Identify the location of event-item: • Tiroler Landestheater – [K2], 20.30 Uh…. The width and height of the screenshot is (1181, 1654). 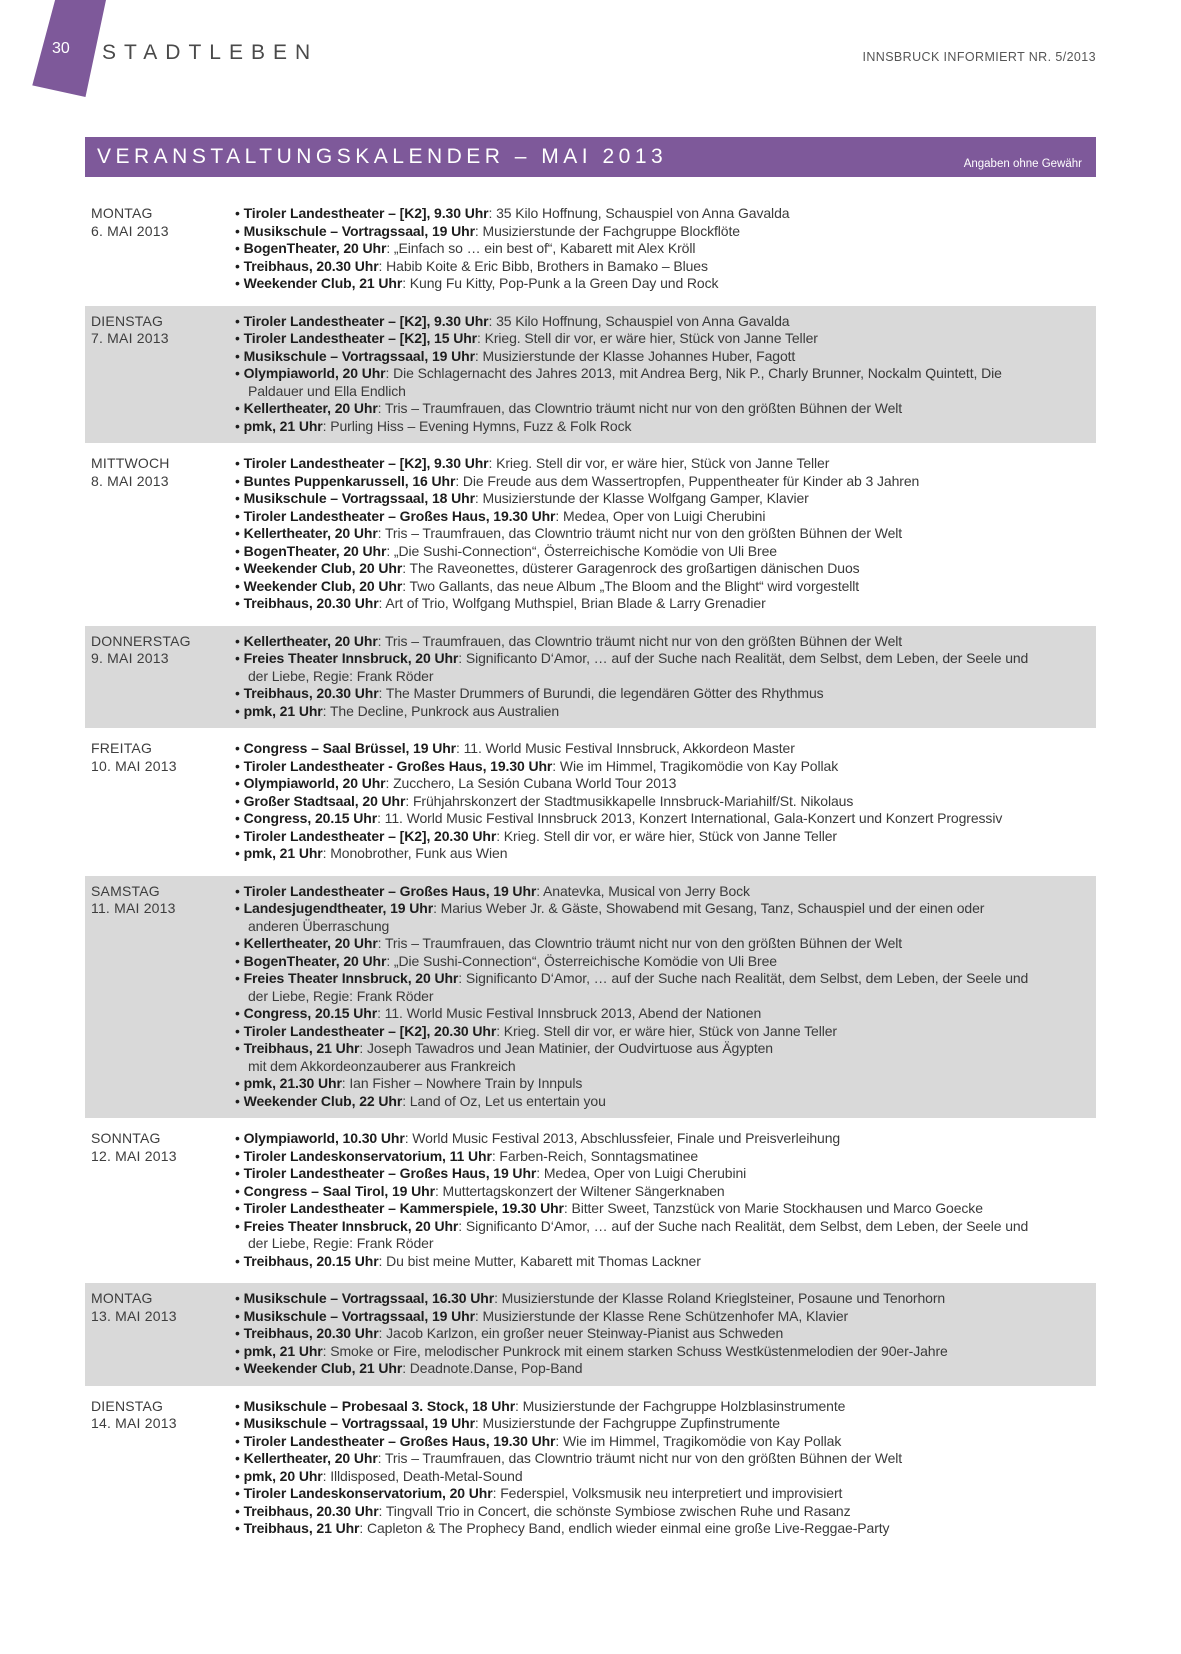
(636, 1032).